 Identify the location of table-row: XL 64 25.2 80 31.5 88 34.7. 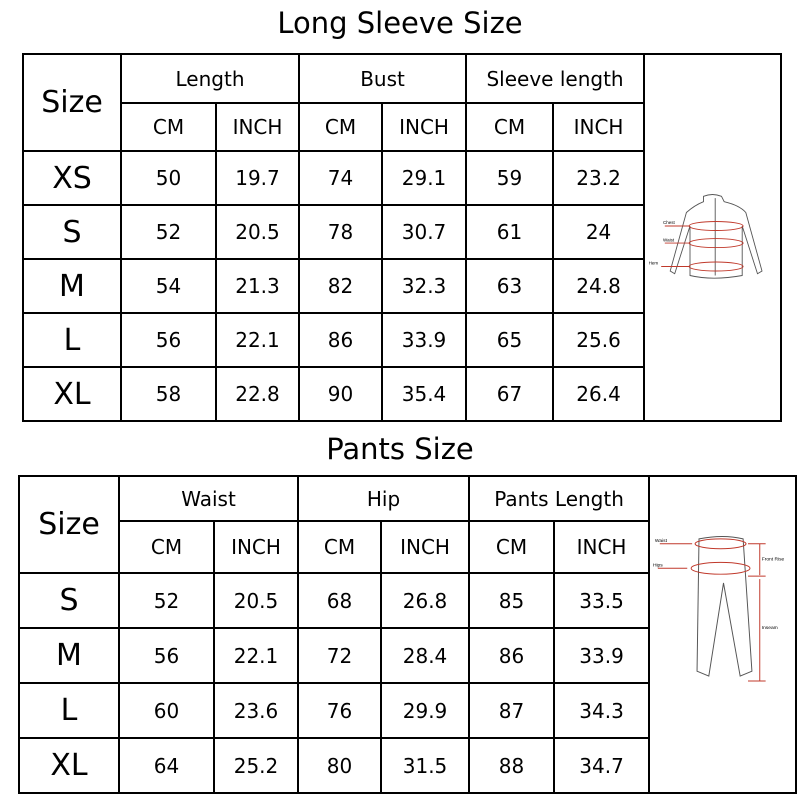
(407, 765).